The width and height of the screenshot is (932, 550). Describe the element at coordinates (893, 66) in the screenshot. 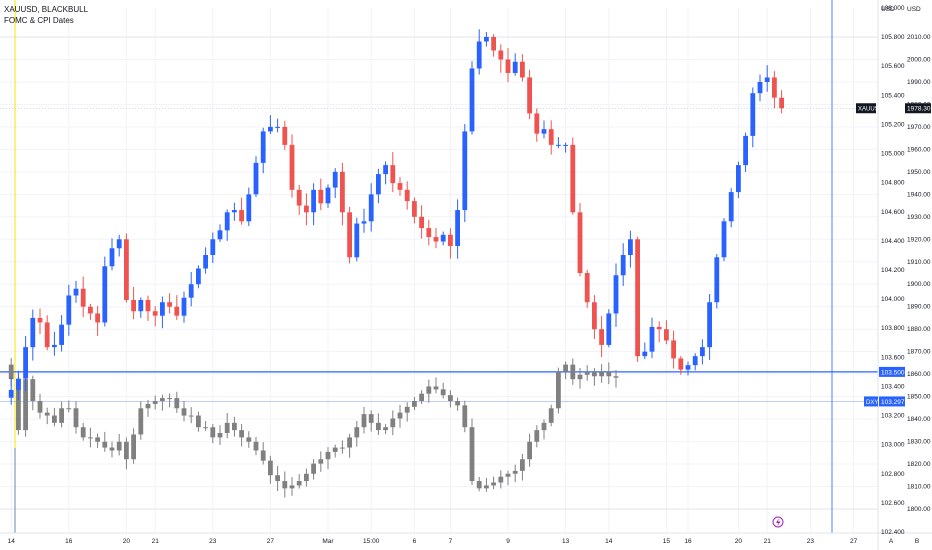

I see `dxy-tick-label: 105.600` at that location.